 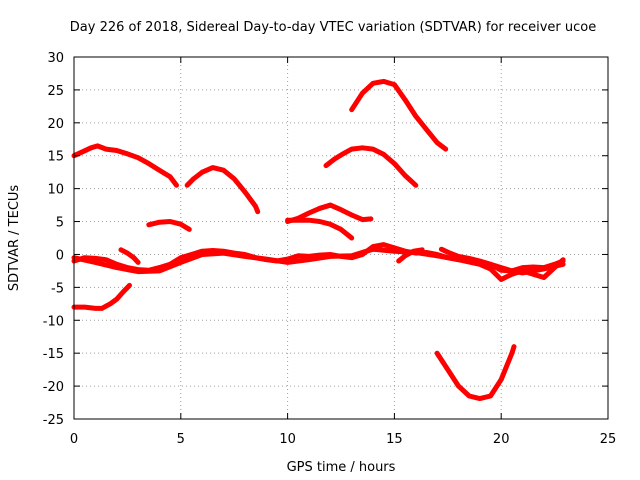 I want to click on y-tick-label: -5, so click(x=57, y=288).